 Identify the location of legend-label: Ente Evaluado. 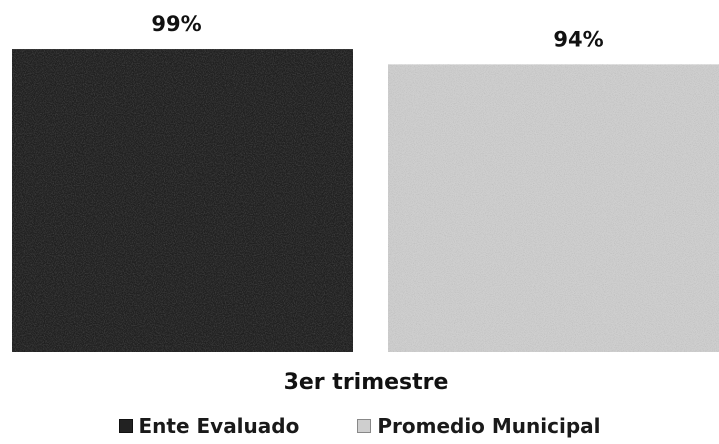
(219, 426).